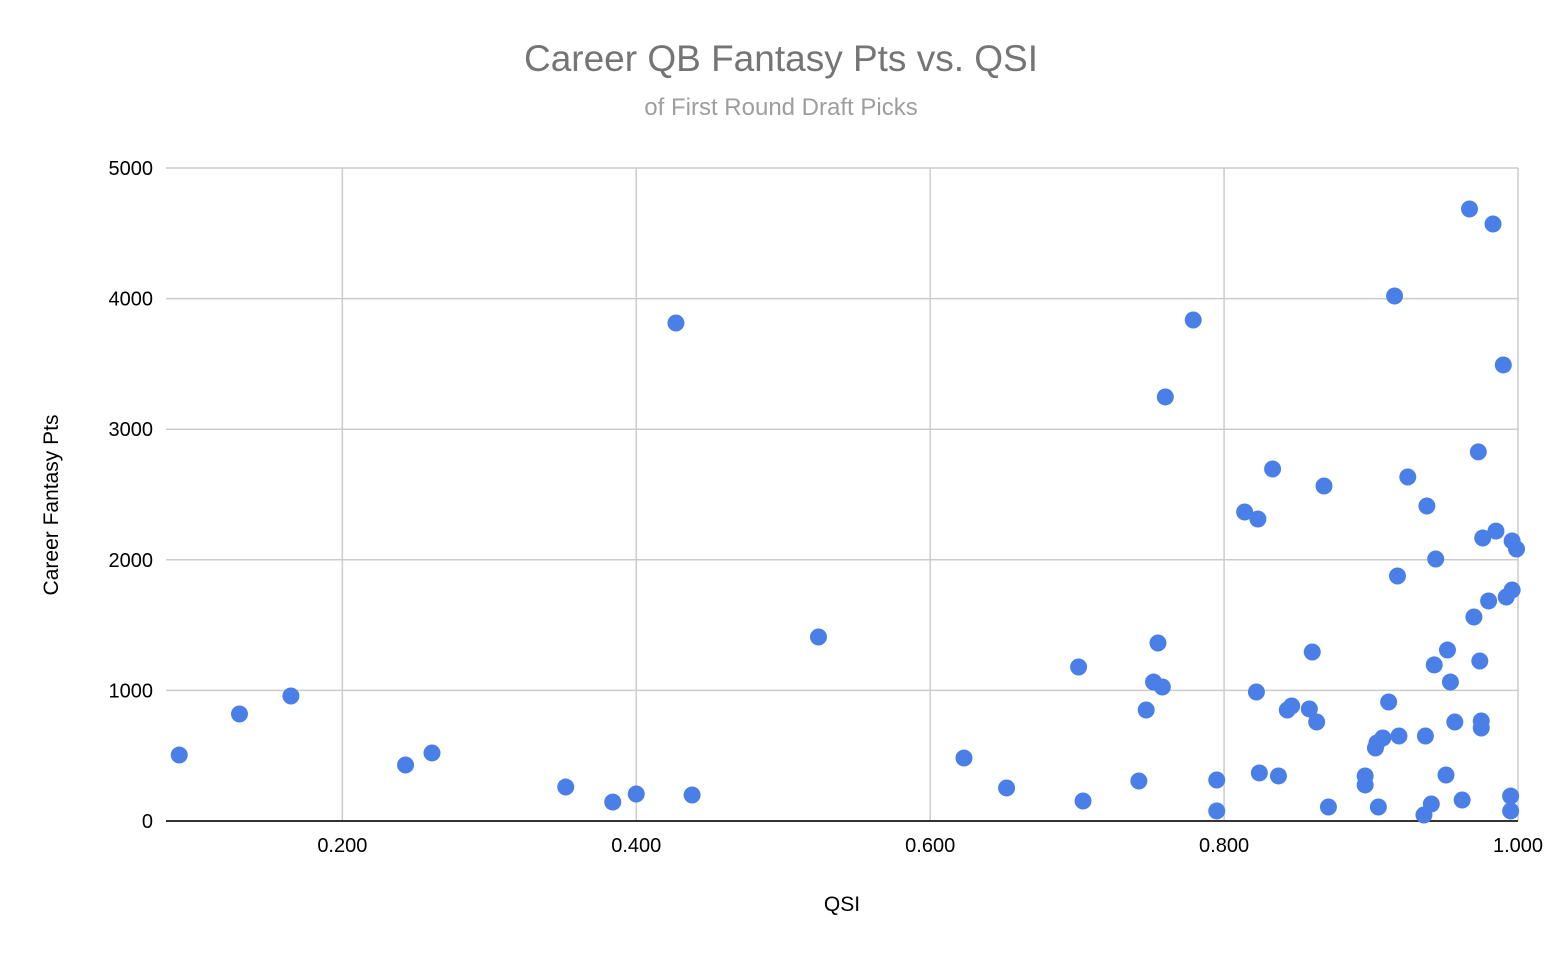 This screenshot has height=962, width=1562. I want to click on y-tick-label: 3000, so click(131, 430).